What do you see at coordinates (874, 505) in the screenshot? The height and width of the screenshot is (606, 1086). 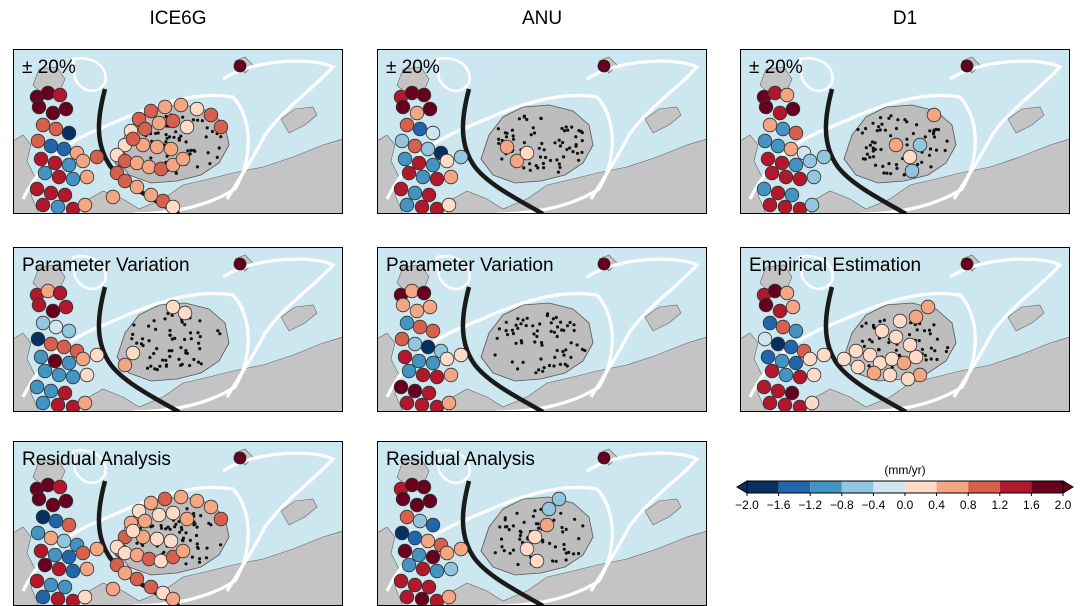 I see `colorbar-tick-label: −0.4` at bounding box center [874, 505].